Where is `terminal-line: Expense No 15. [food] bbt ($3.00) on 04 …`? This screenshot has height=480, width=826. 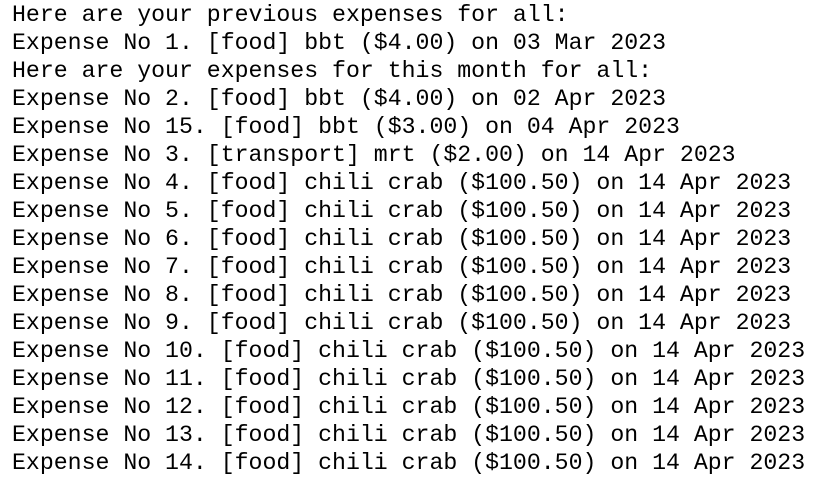
terminal-line: Expense No 15. [food] bbt ($3.00) on 04 … is located at coordinates (346, 127).